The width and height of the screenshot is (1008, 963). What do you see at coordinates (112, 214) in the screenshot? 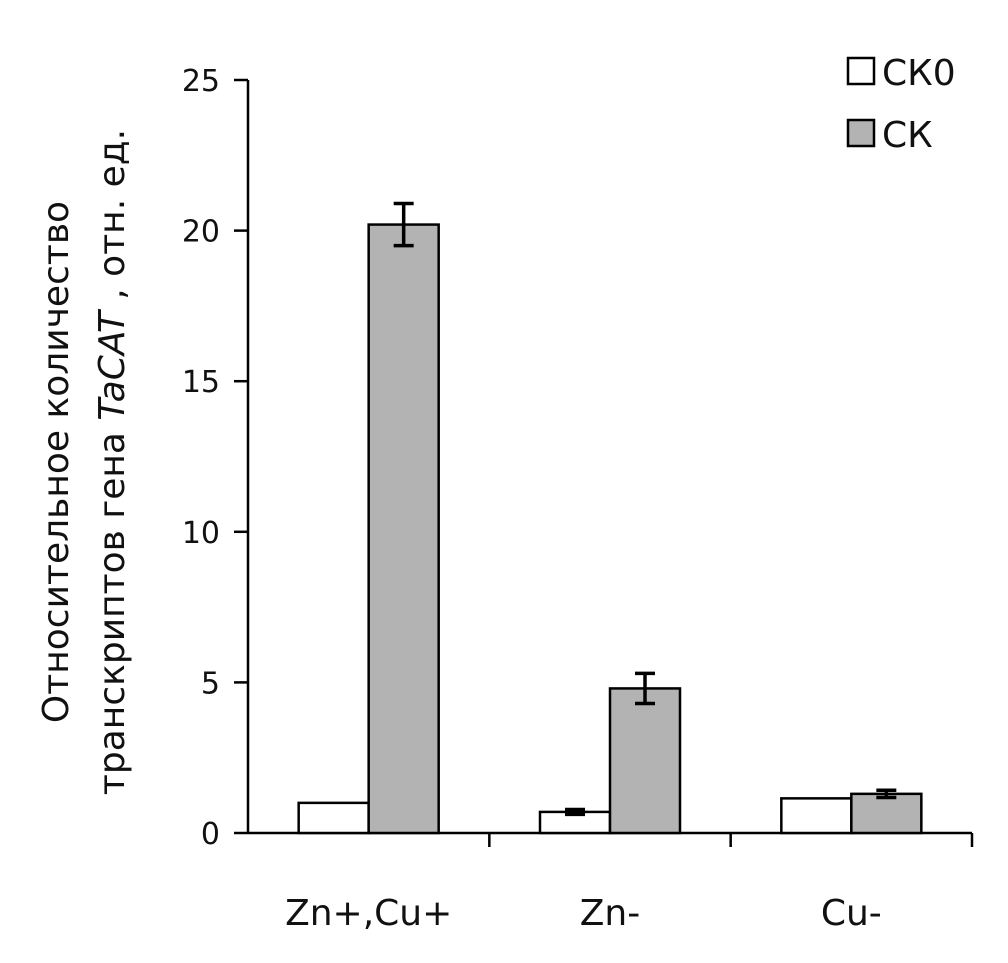
I see `y-axis-label-suffix: , отн. ед.` at bounding box center [112, 214].